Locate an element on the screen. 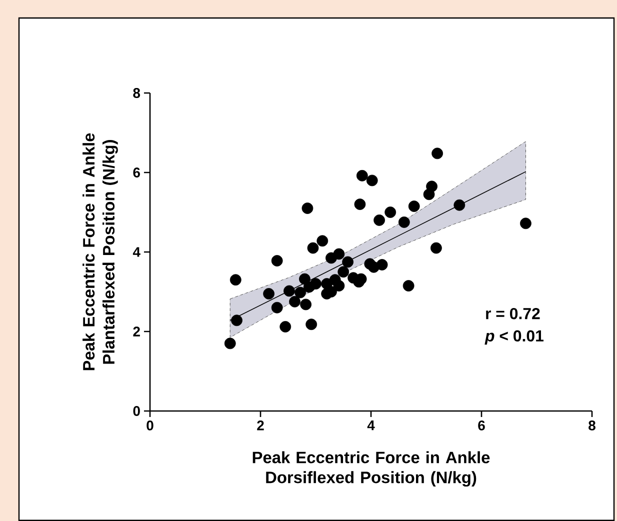 The width and height of the screenshot is (617, 521). x-axis-title: Peak Eccentric Force in Ankle Dorsiflexed Position (N/kg) is located at coordinates (371, 469).